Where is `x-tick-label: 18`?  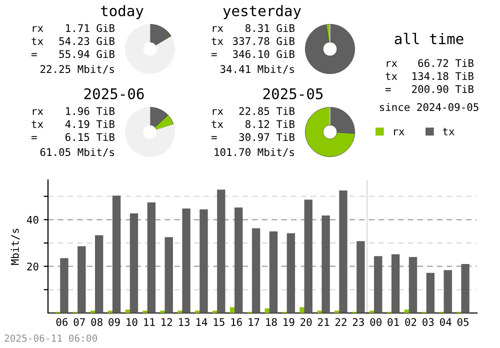
x-tick-label: 18 is located at coordinates (271, 322).